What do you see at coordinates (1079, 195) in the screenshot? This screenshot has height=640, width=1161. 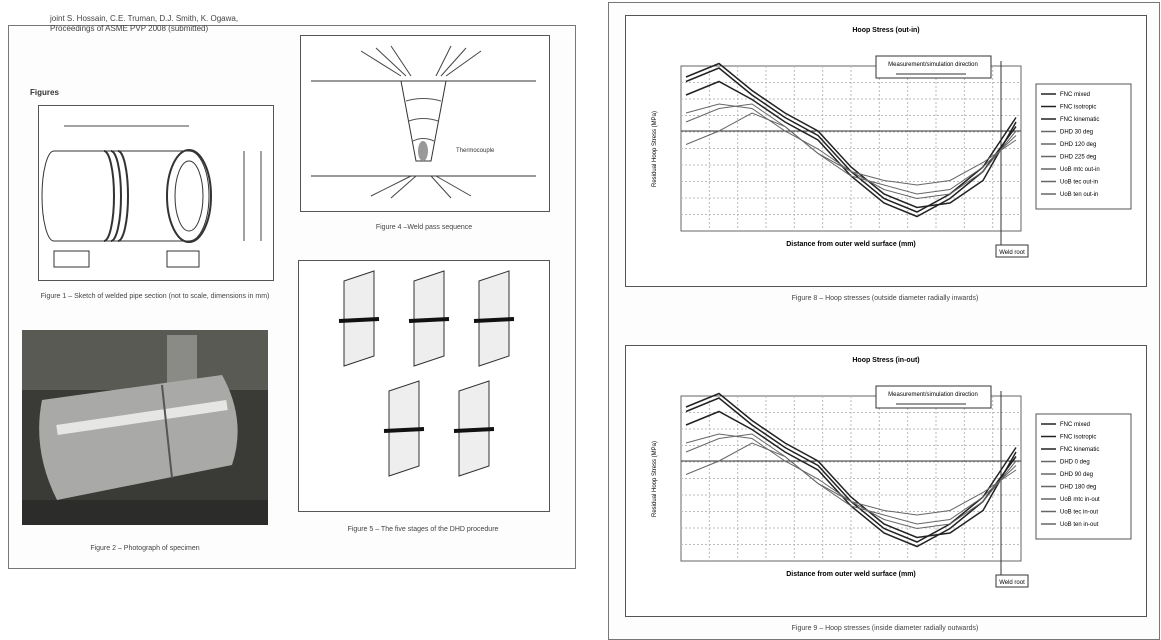 I see `legend-label: UoB ten out-in` at bounding box center [1079, 195].